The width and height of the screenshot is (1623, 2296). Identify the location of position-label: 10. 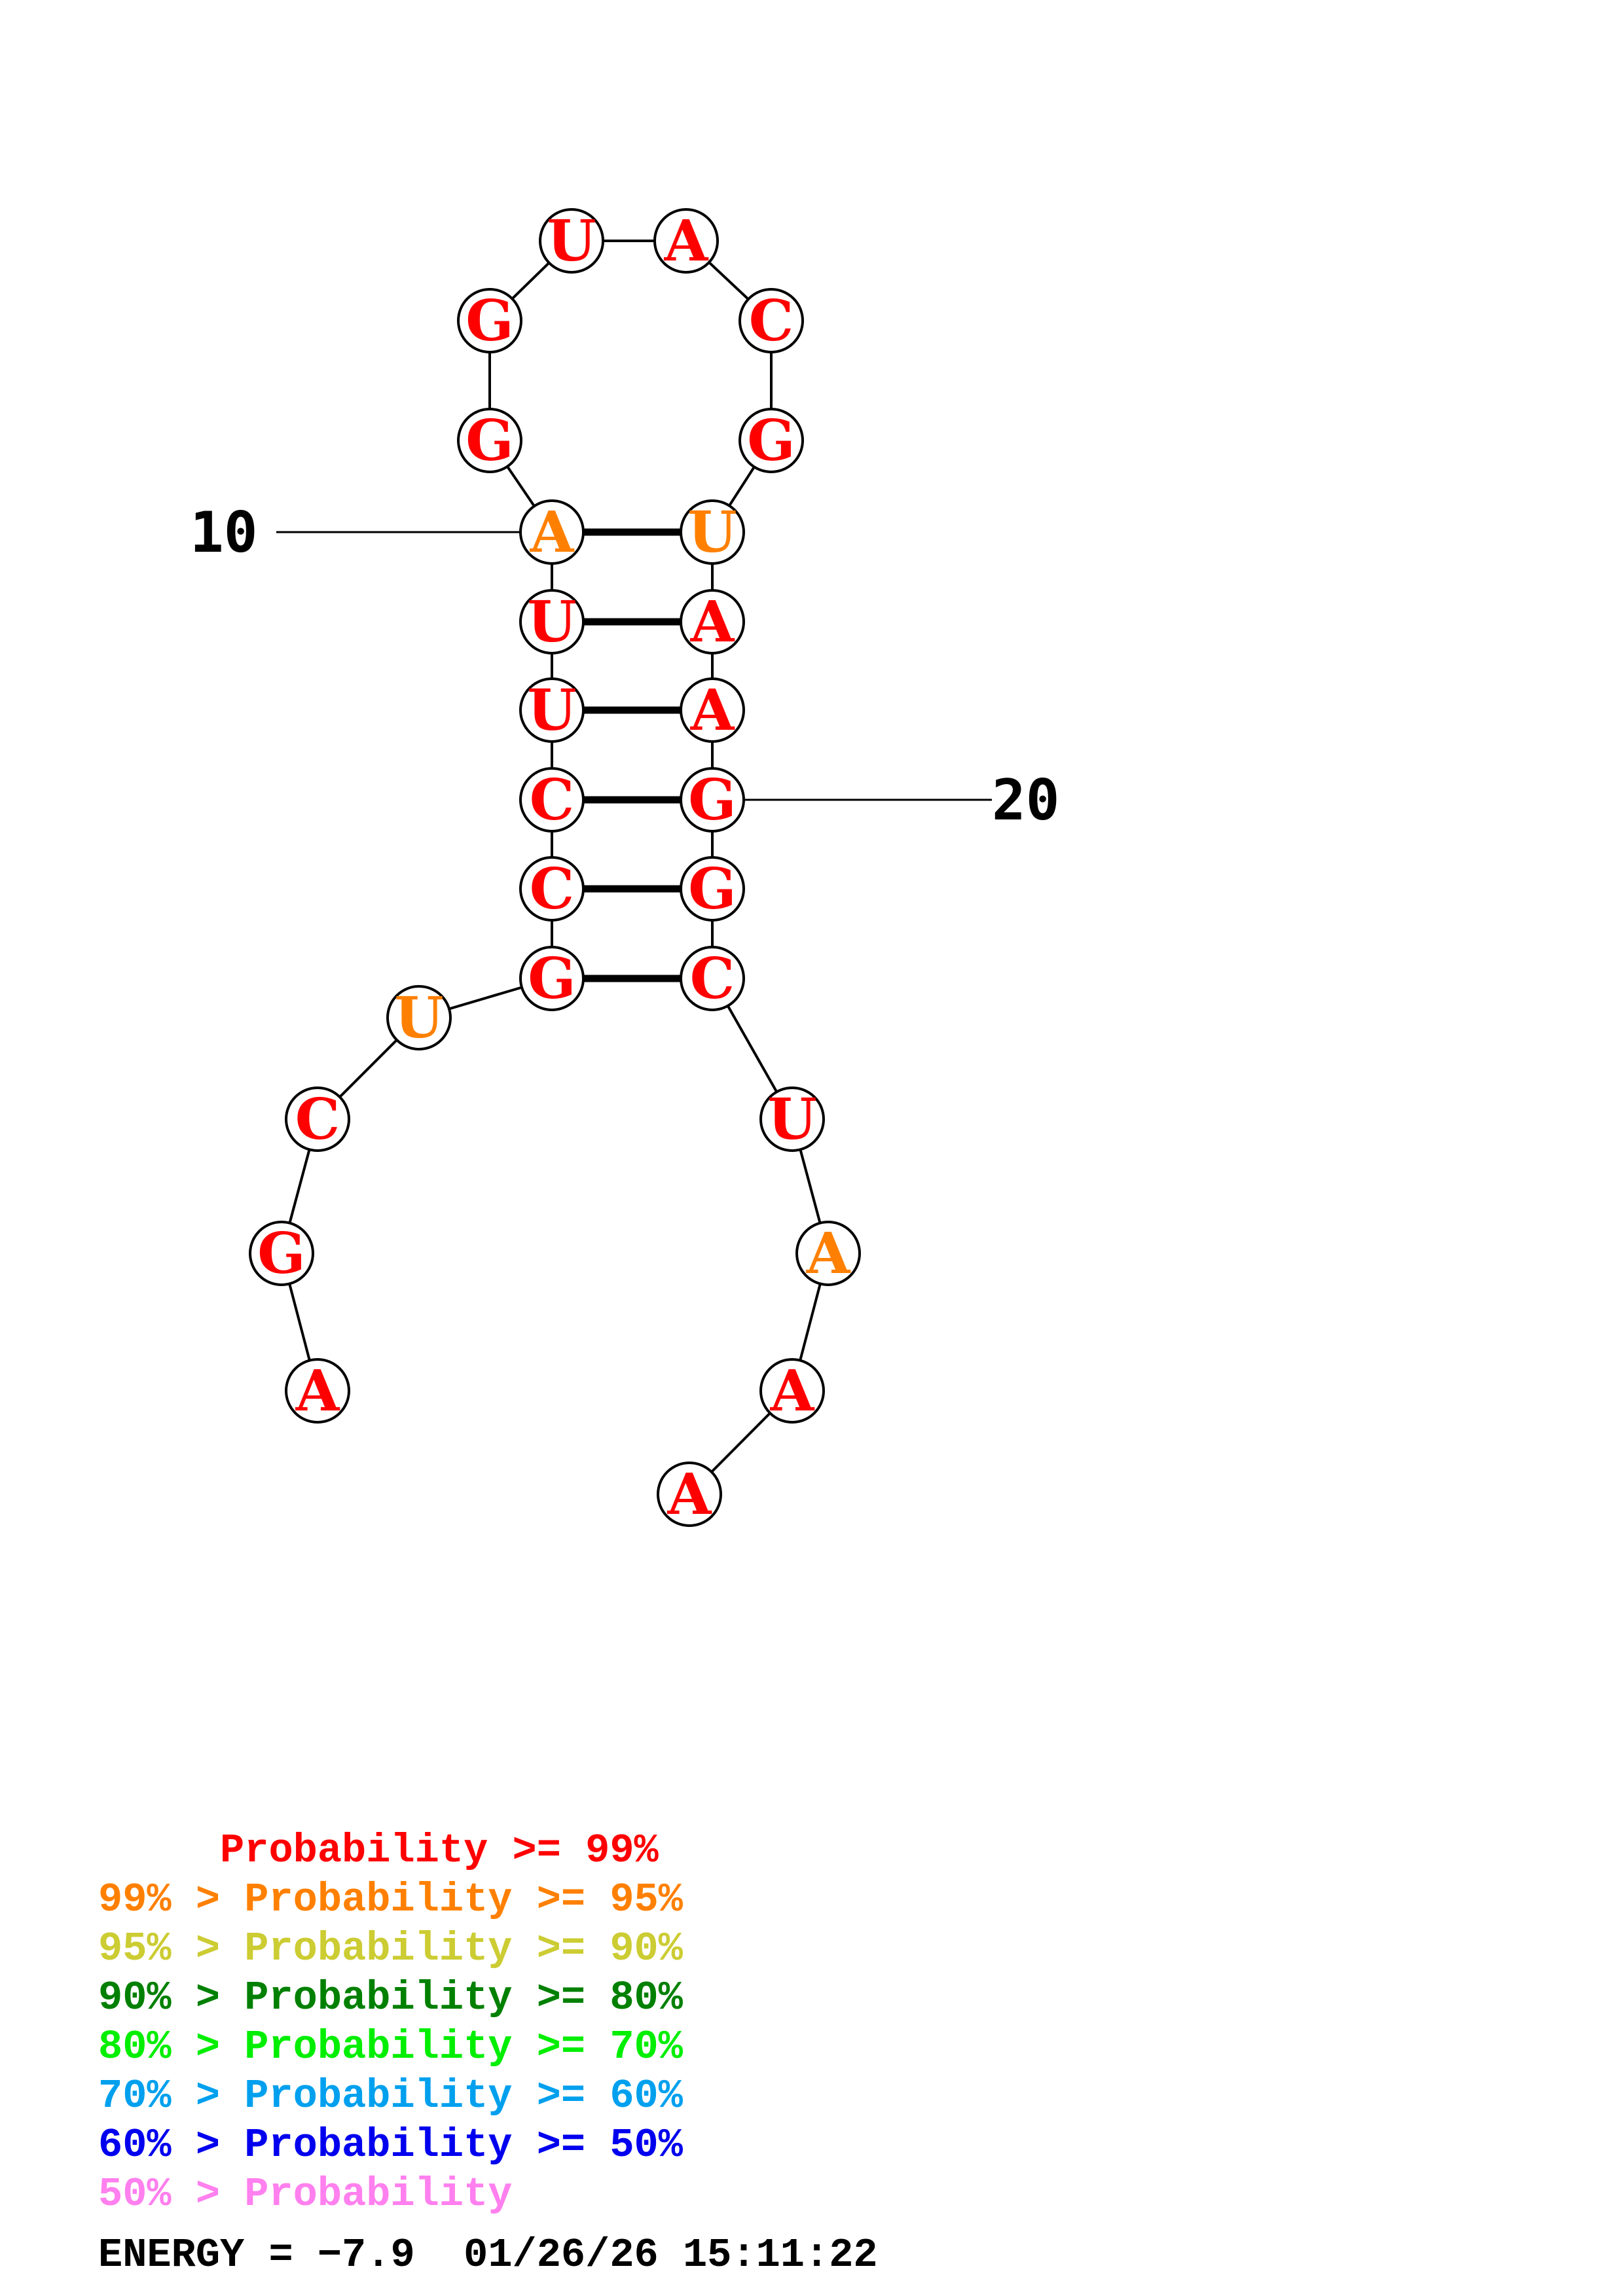
(224, 532).